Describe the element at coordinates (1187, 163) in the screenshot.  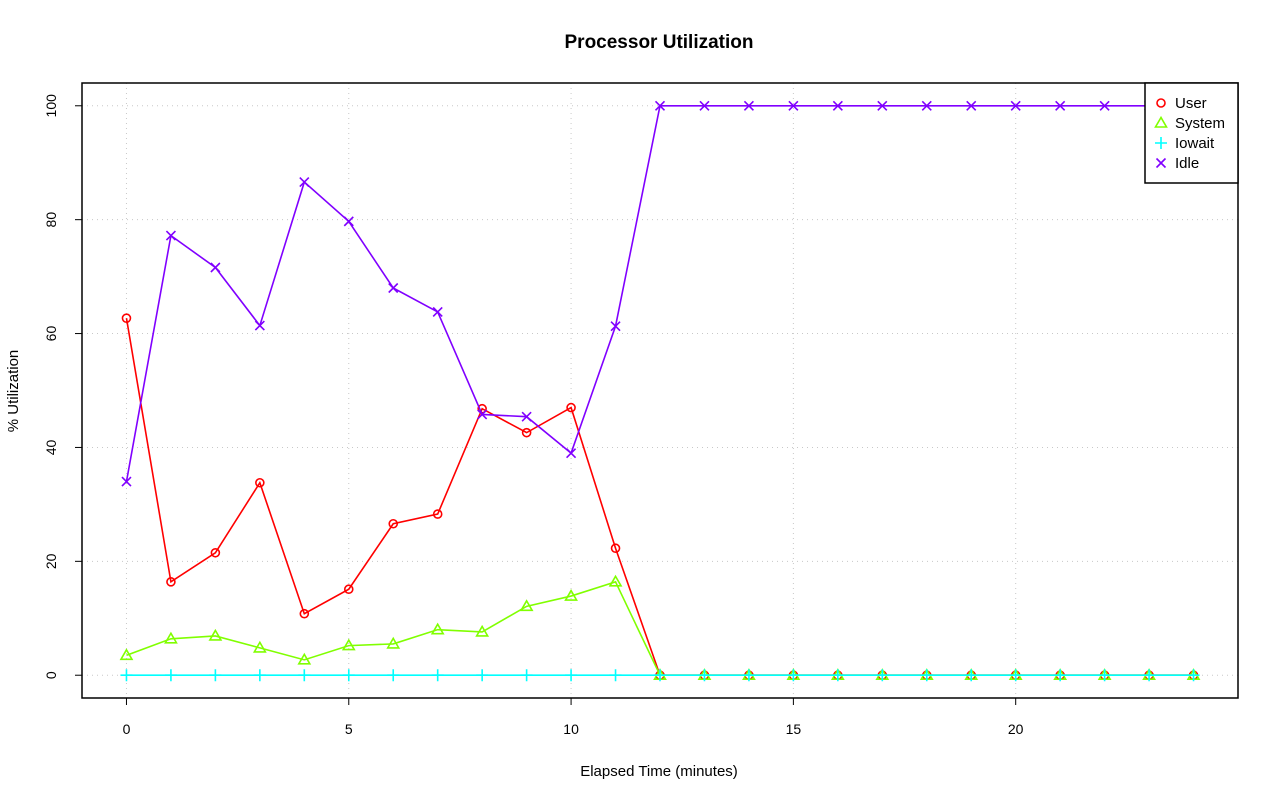
I see `legend-label-idle: Idle` at that location.